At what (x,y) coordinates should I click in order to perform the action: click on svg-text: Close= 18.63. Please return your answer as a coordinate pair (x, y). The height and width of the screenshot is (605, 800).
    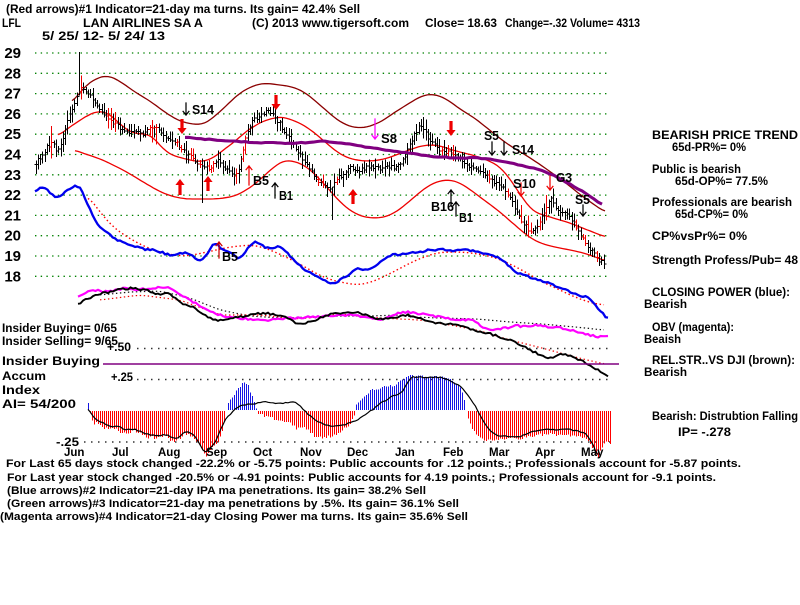
    Looking at the image, I should click on (461, 24).